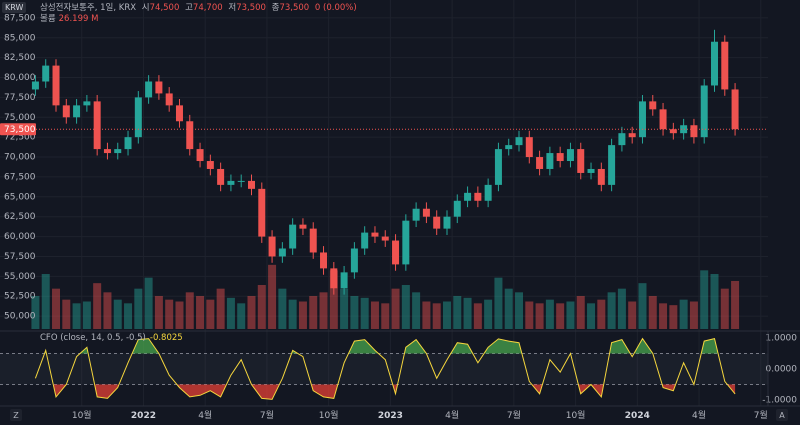 The image size is (800, 425). I want to click on y-tick-label: 60,000, so click(20, 237).